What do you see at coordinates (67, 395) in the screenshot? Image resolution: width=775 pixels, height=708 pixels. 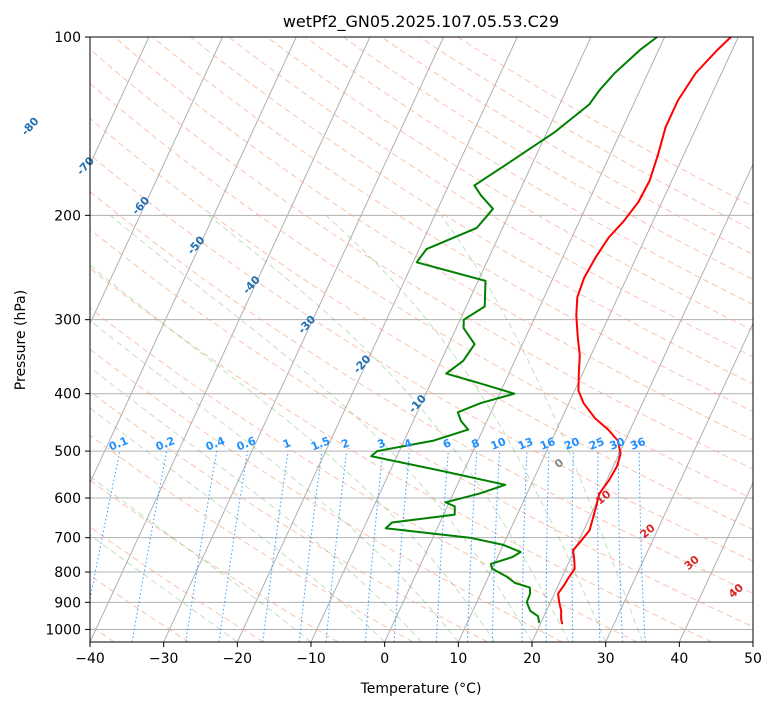 I see `y-tick-label: 400` at bounding box center [67, 395].